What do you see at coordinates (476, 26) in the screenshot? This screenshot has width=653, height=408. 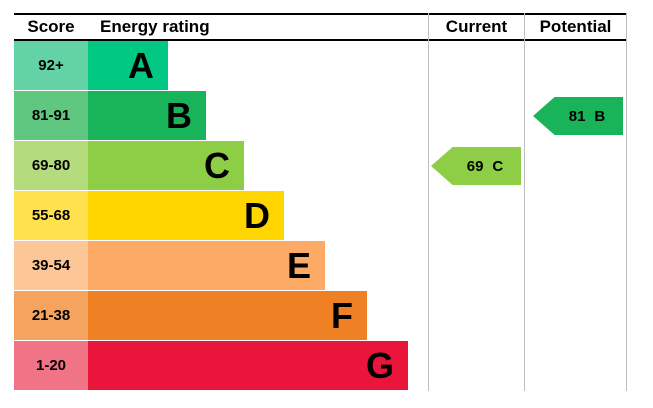 I see `current-column-header: Current` at bounding box center [476, 26].